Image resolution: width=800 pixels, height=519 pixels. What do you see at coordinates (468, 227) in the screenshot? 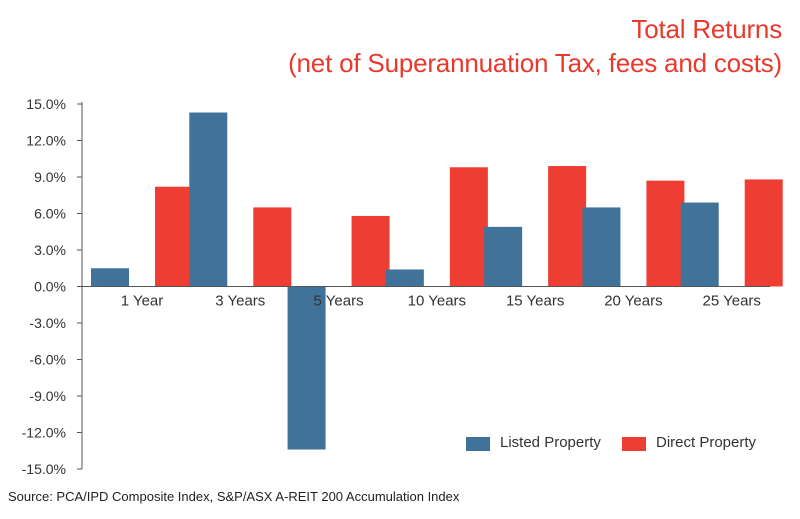
I see `bar-direct-property-10-years` at bounding box center [468, 227].